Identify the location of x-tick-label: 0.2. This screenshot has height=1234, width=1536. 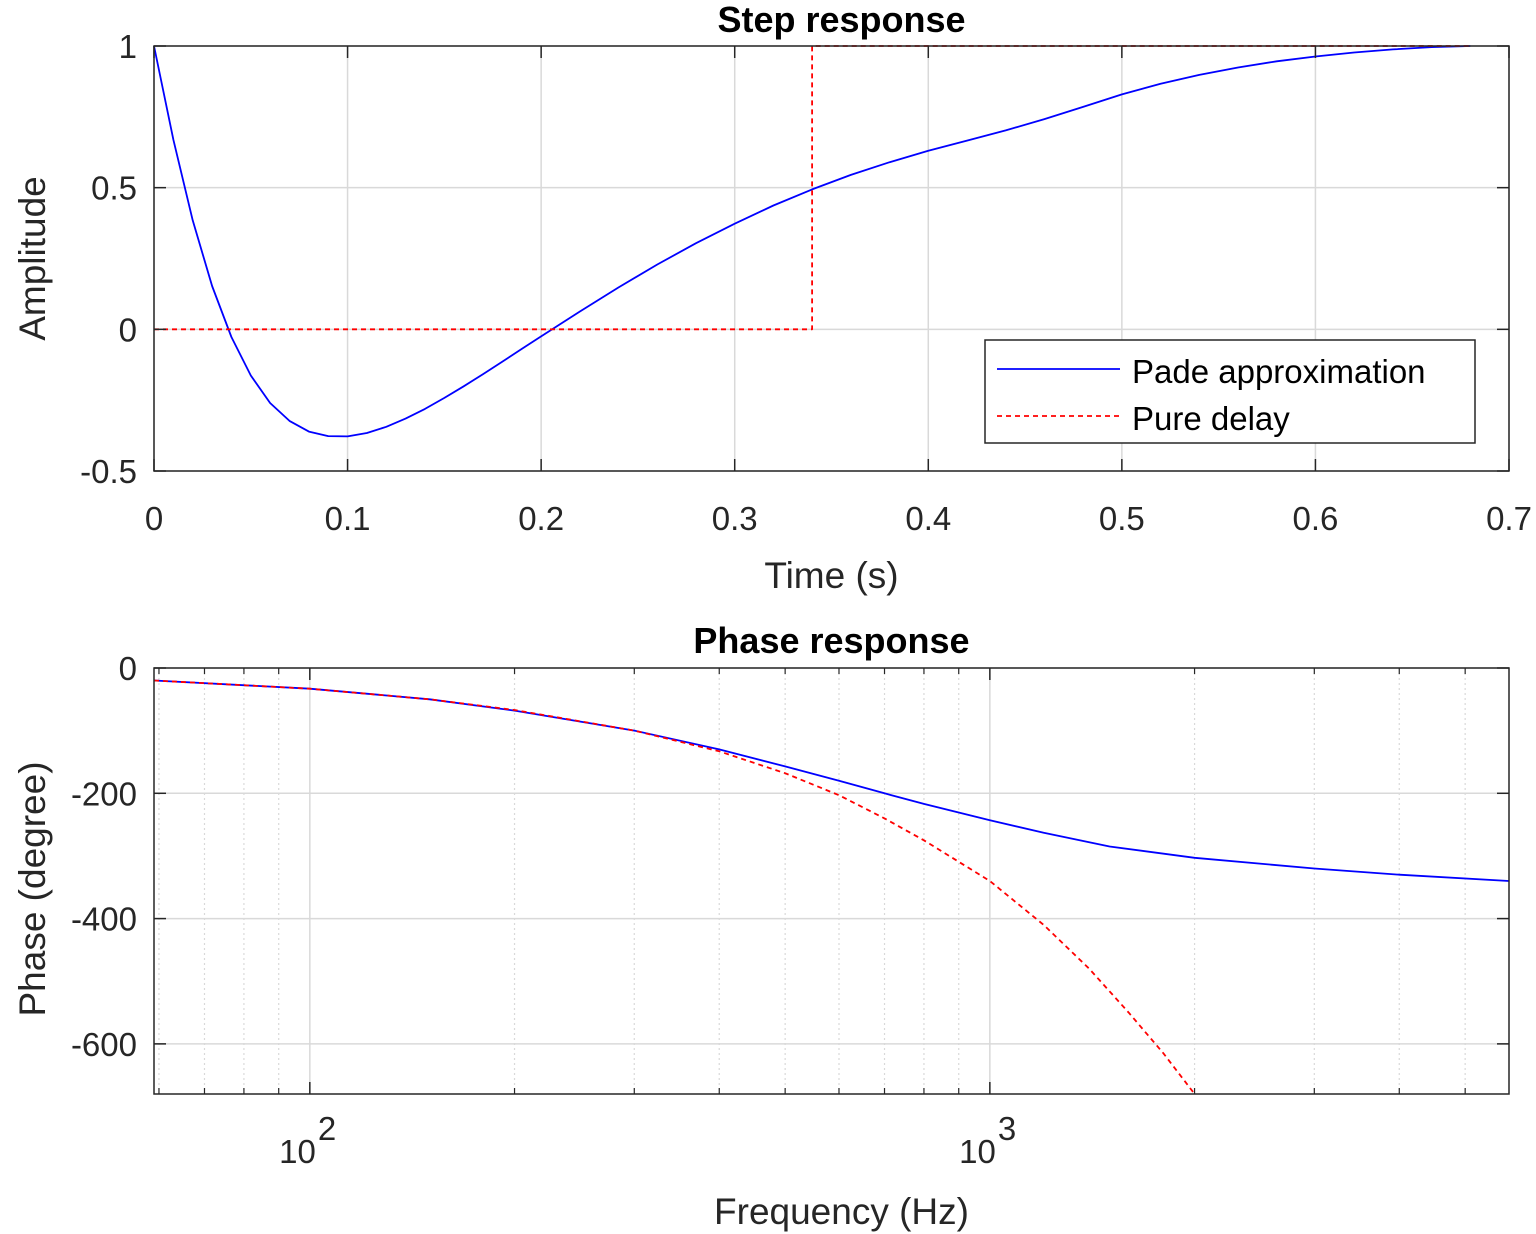
(541, 518).